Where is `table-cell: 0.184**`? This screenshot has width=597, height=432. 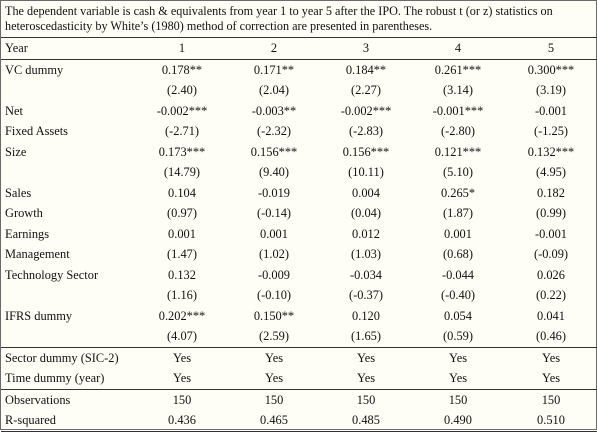 table-cell: 0.184** is located at coordinates (366, 69).